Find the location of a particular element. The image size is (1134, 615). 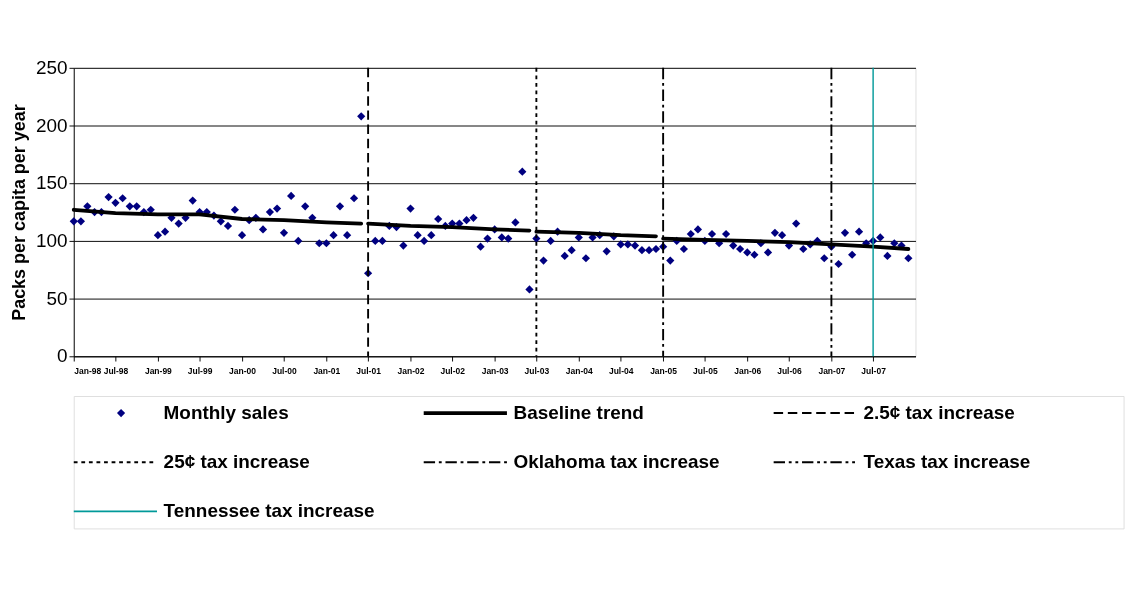

y-axis-title: Packs per capita per year is located at coordinates (18, 212).